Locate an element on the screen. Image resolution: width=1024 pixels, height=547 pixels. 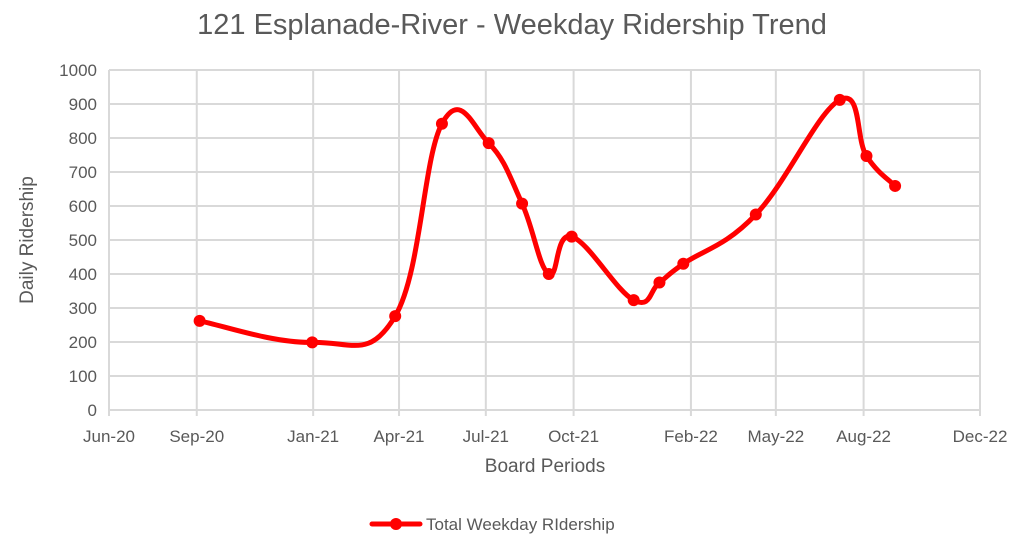
x-tick-label: Dec-22 is located at coordinates (980, 436).